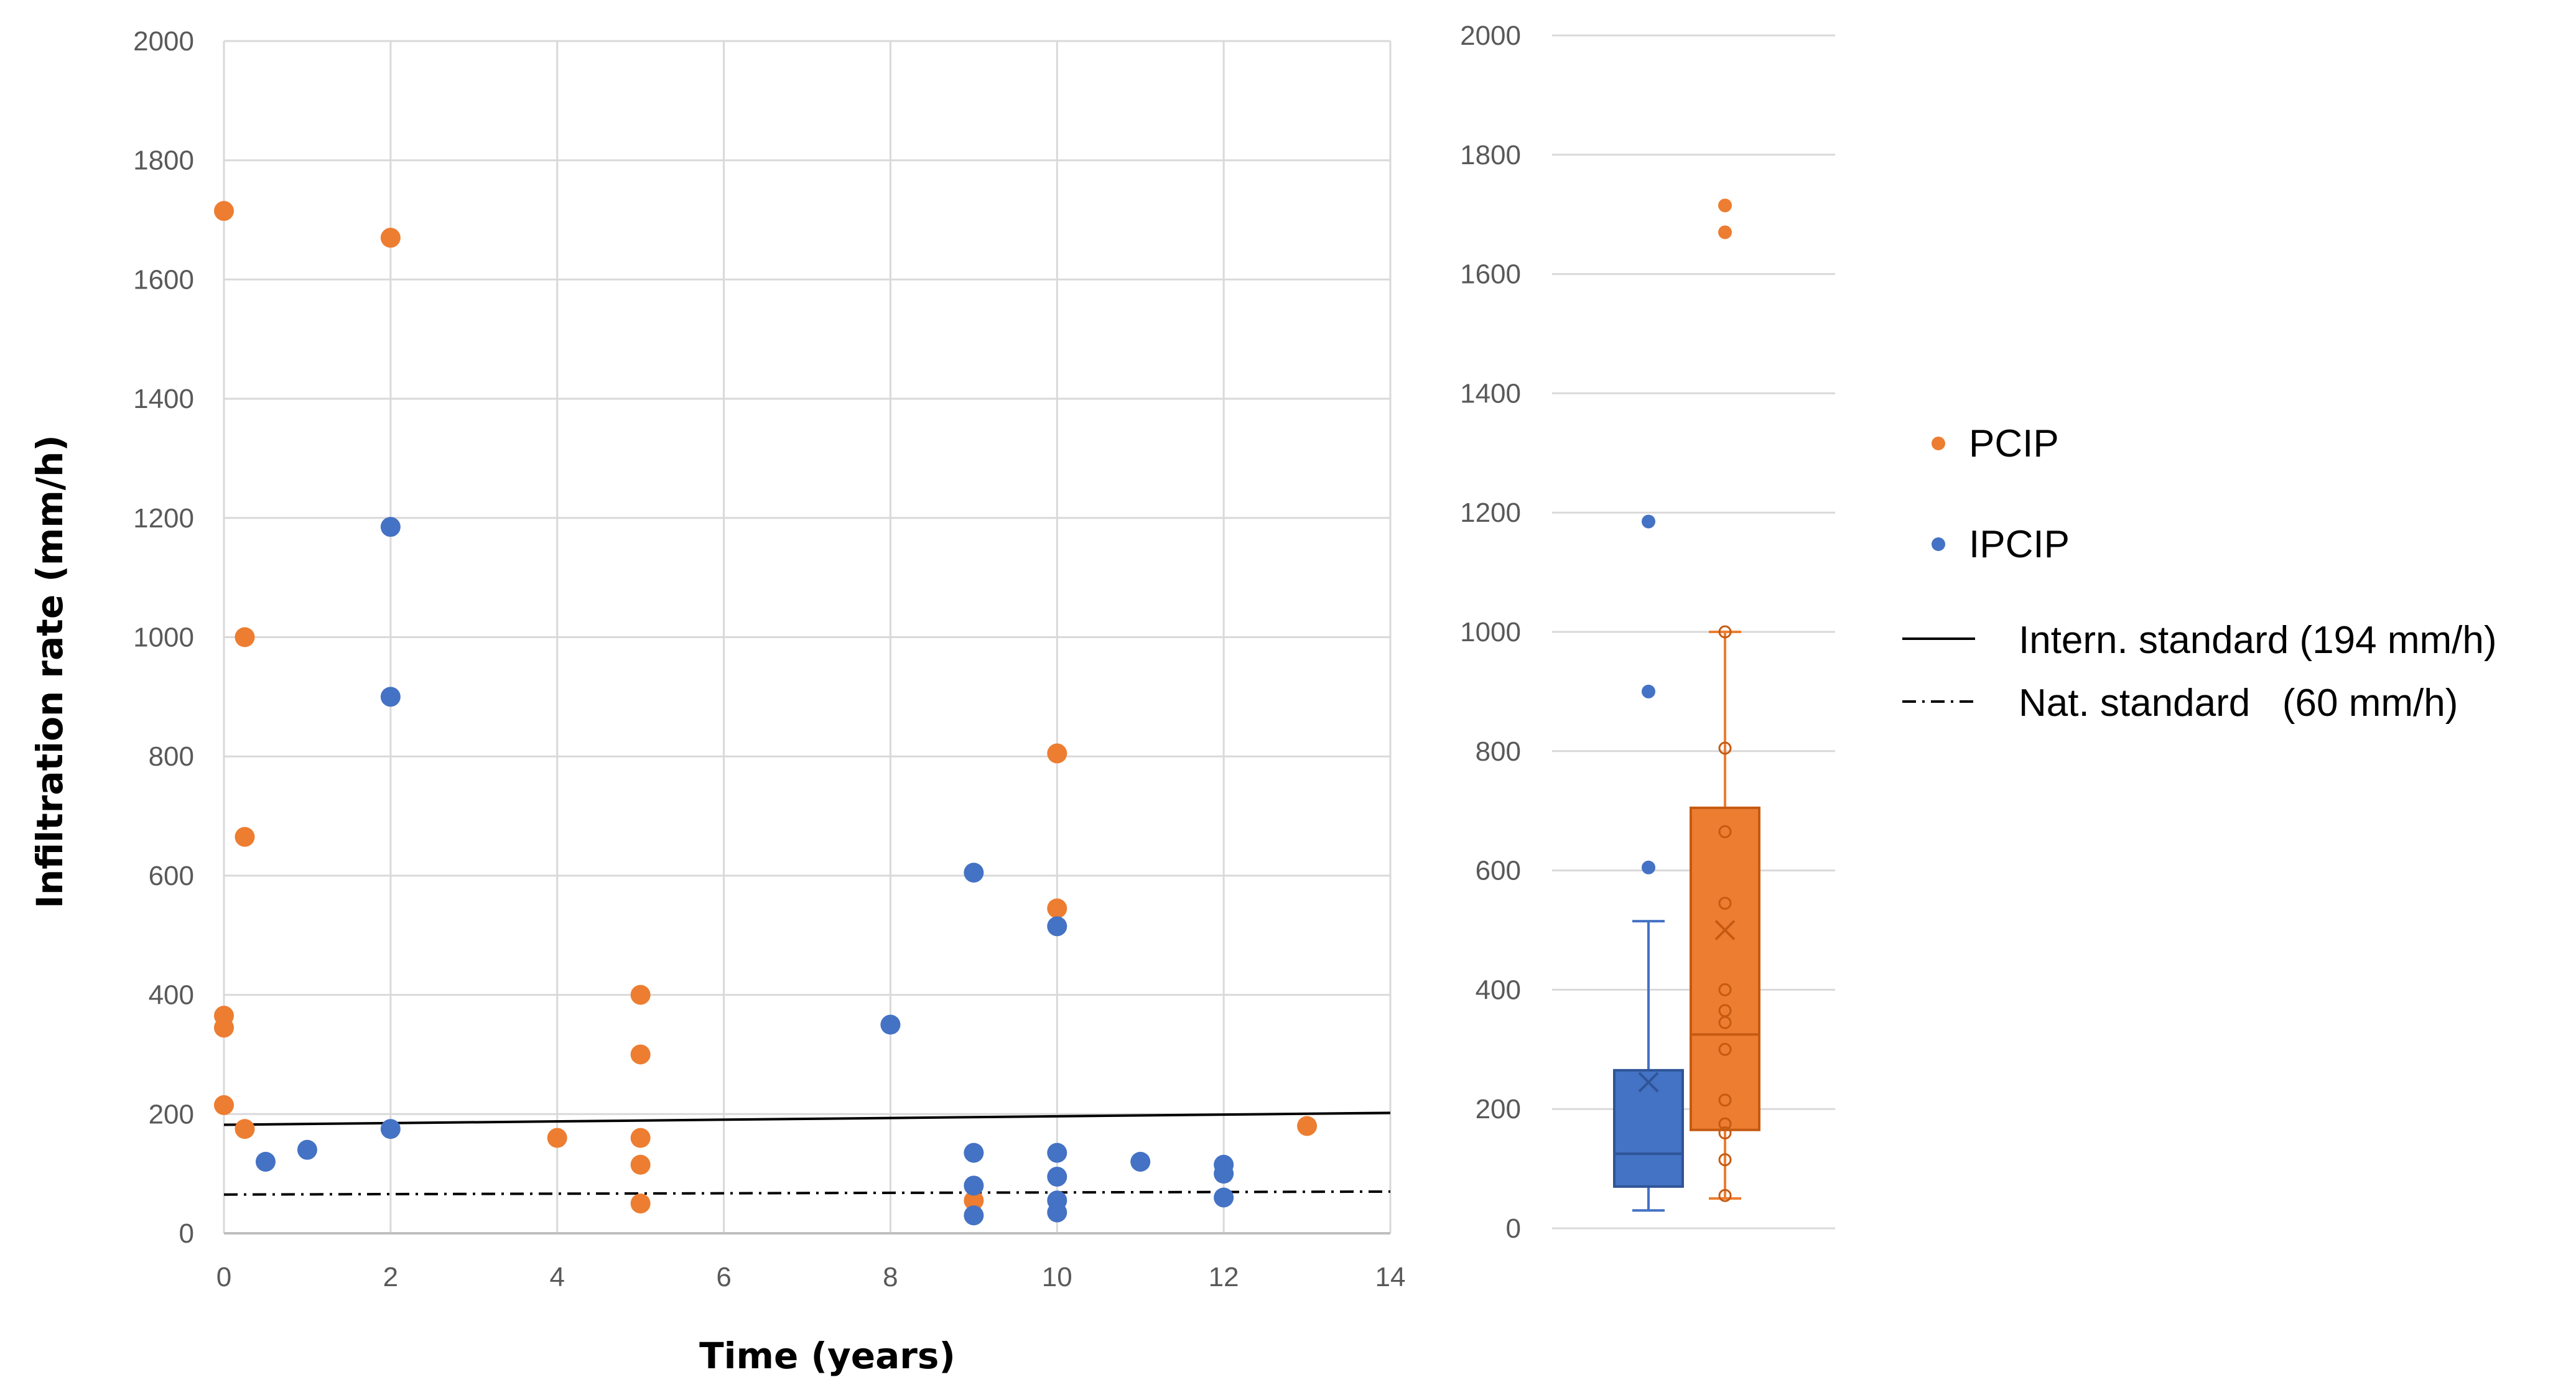  I want to click on scatter-y-tick-labels: 0 200 400 600 800 1000 1200 1400 1600 1800 2000, so click(163, 637).